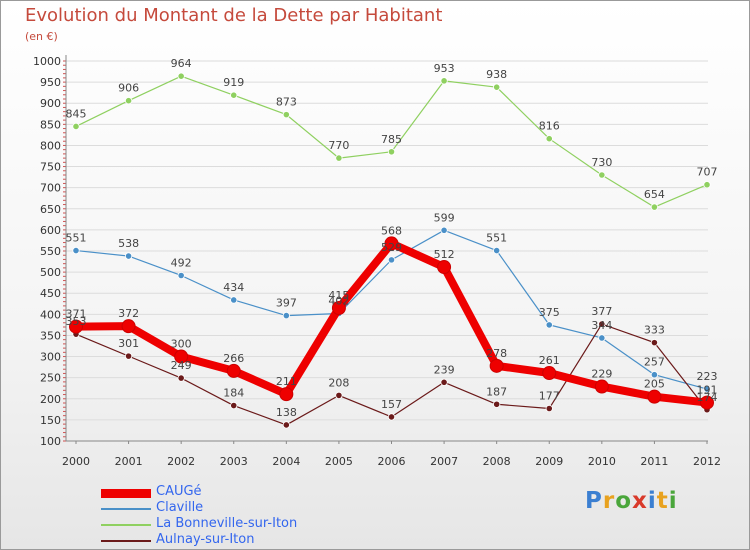 The width and height of the screenshot is (750, 550). I want to click on x-tick-label: 2001, so click(129, 461).